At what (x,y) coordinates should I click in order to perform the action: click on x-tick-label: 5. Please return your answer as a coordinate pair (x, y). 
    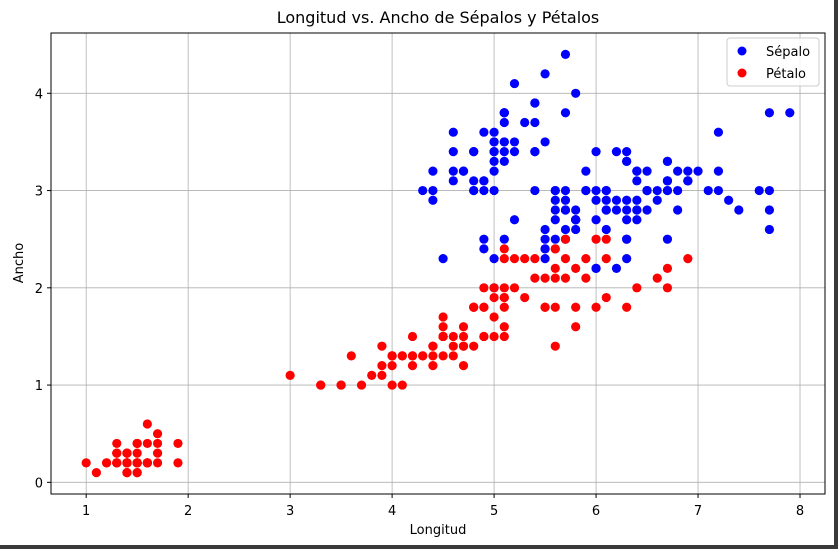
    Looking at the image, I should click on (494, 511).